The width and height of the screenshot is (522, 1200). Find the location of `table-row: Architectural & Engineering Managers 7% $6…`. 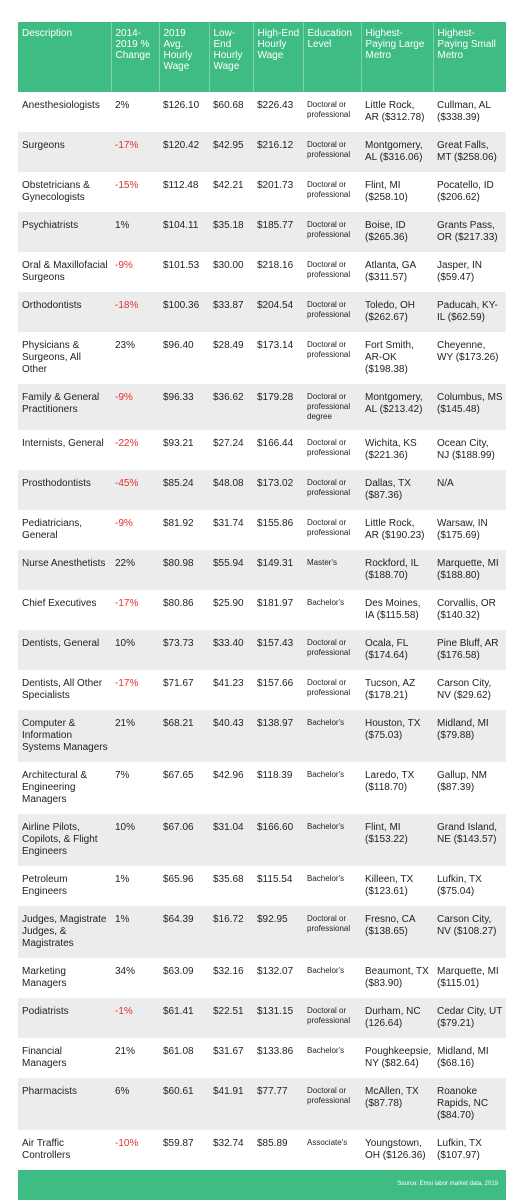

table-row: Architectural & Engineering Managers 7% $6… is located at coordinates (262, 788).